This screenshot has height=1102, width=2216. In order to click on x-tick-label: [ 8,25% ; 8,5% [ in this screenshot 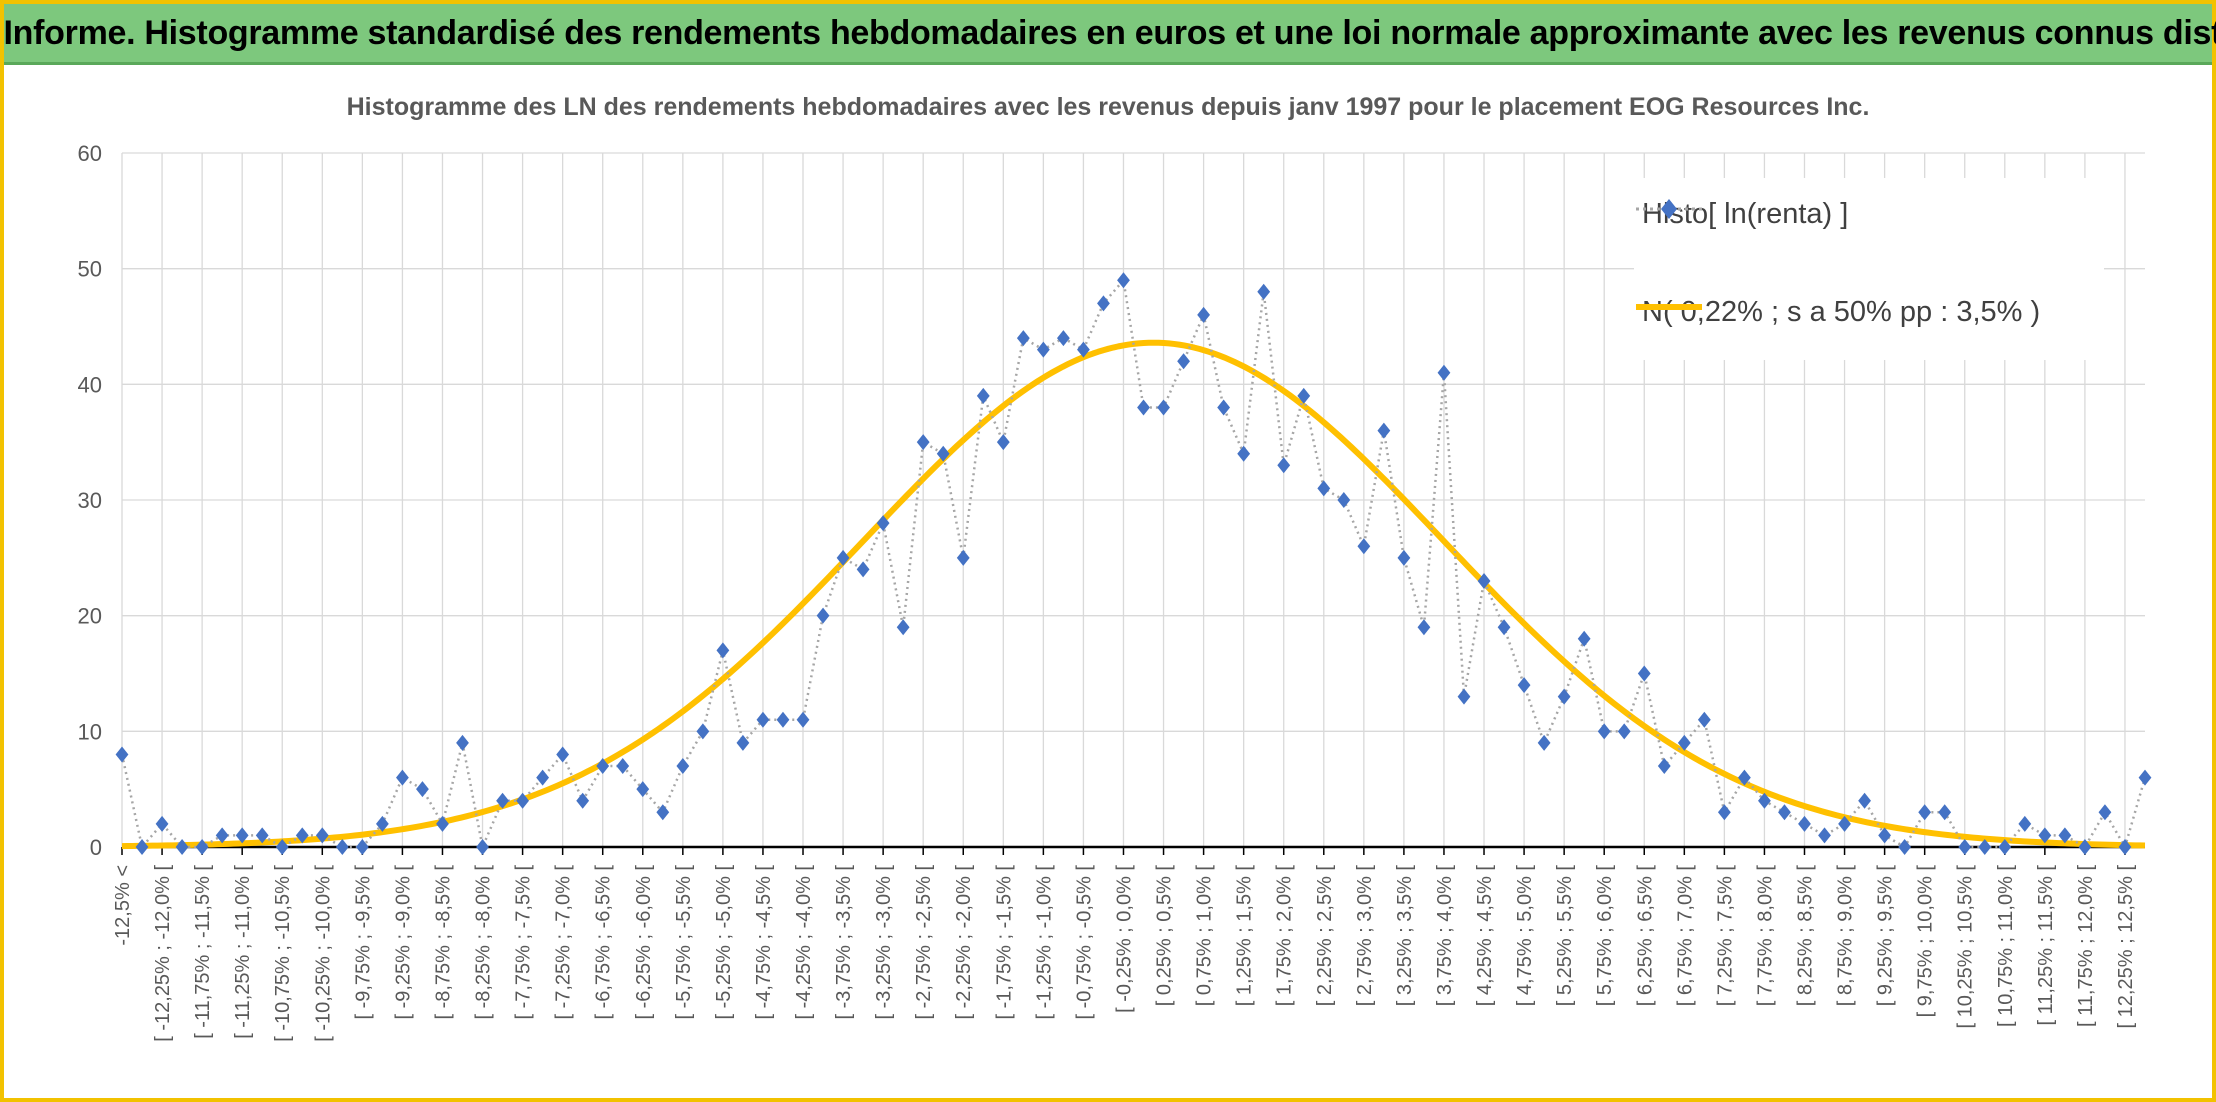, I will do `click(1805, 936)`.